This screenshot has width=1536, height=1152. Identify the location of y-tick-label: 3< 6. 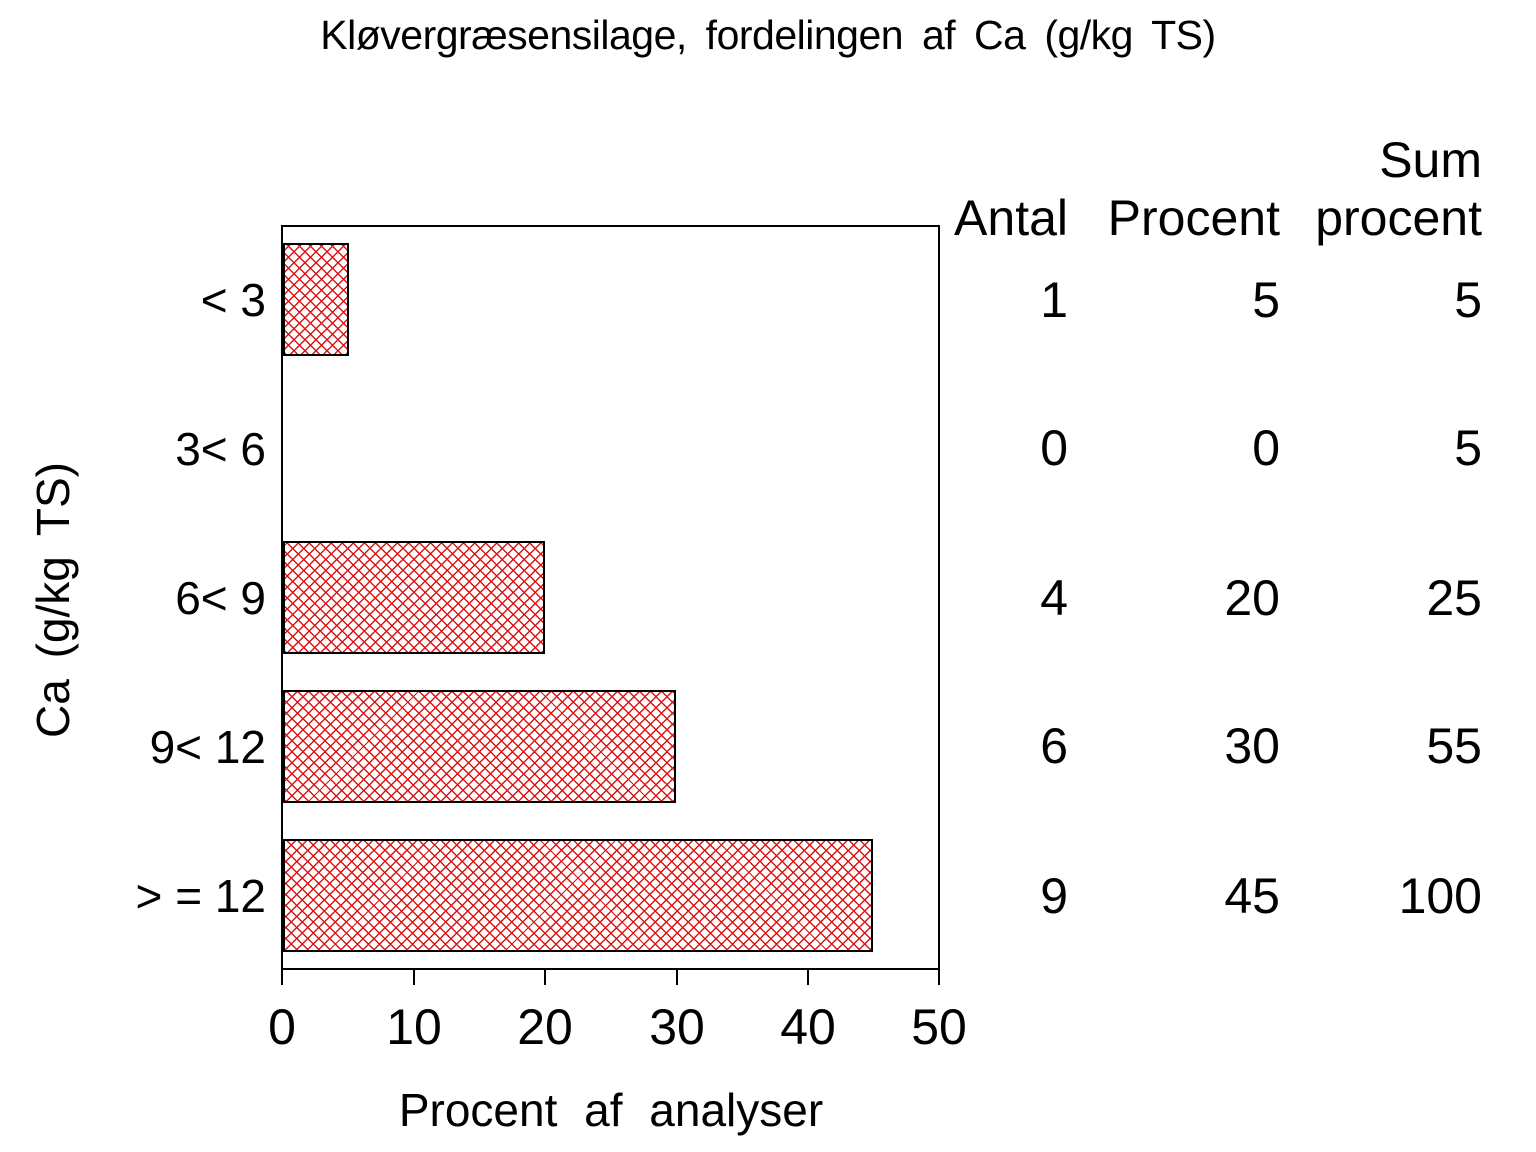
(220, 449).